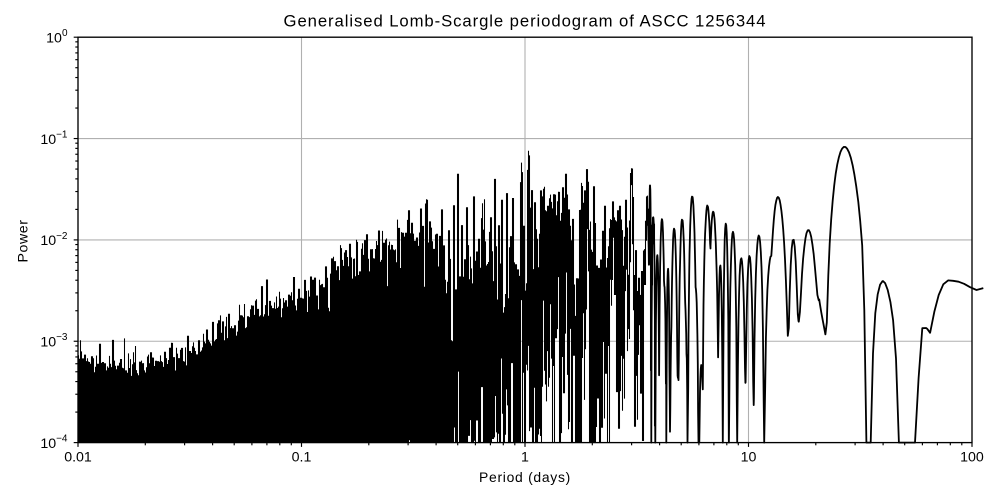 This screenshot has width=1000, height=500. Describe the element at coordinates (54, 443) in the screenshot. I see `svg-text: 10⁻⁴` at that location.